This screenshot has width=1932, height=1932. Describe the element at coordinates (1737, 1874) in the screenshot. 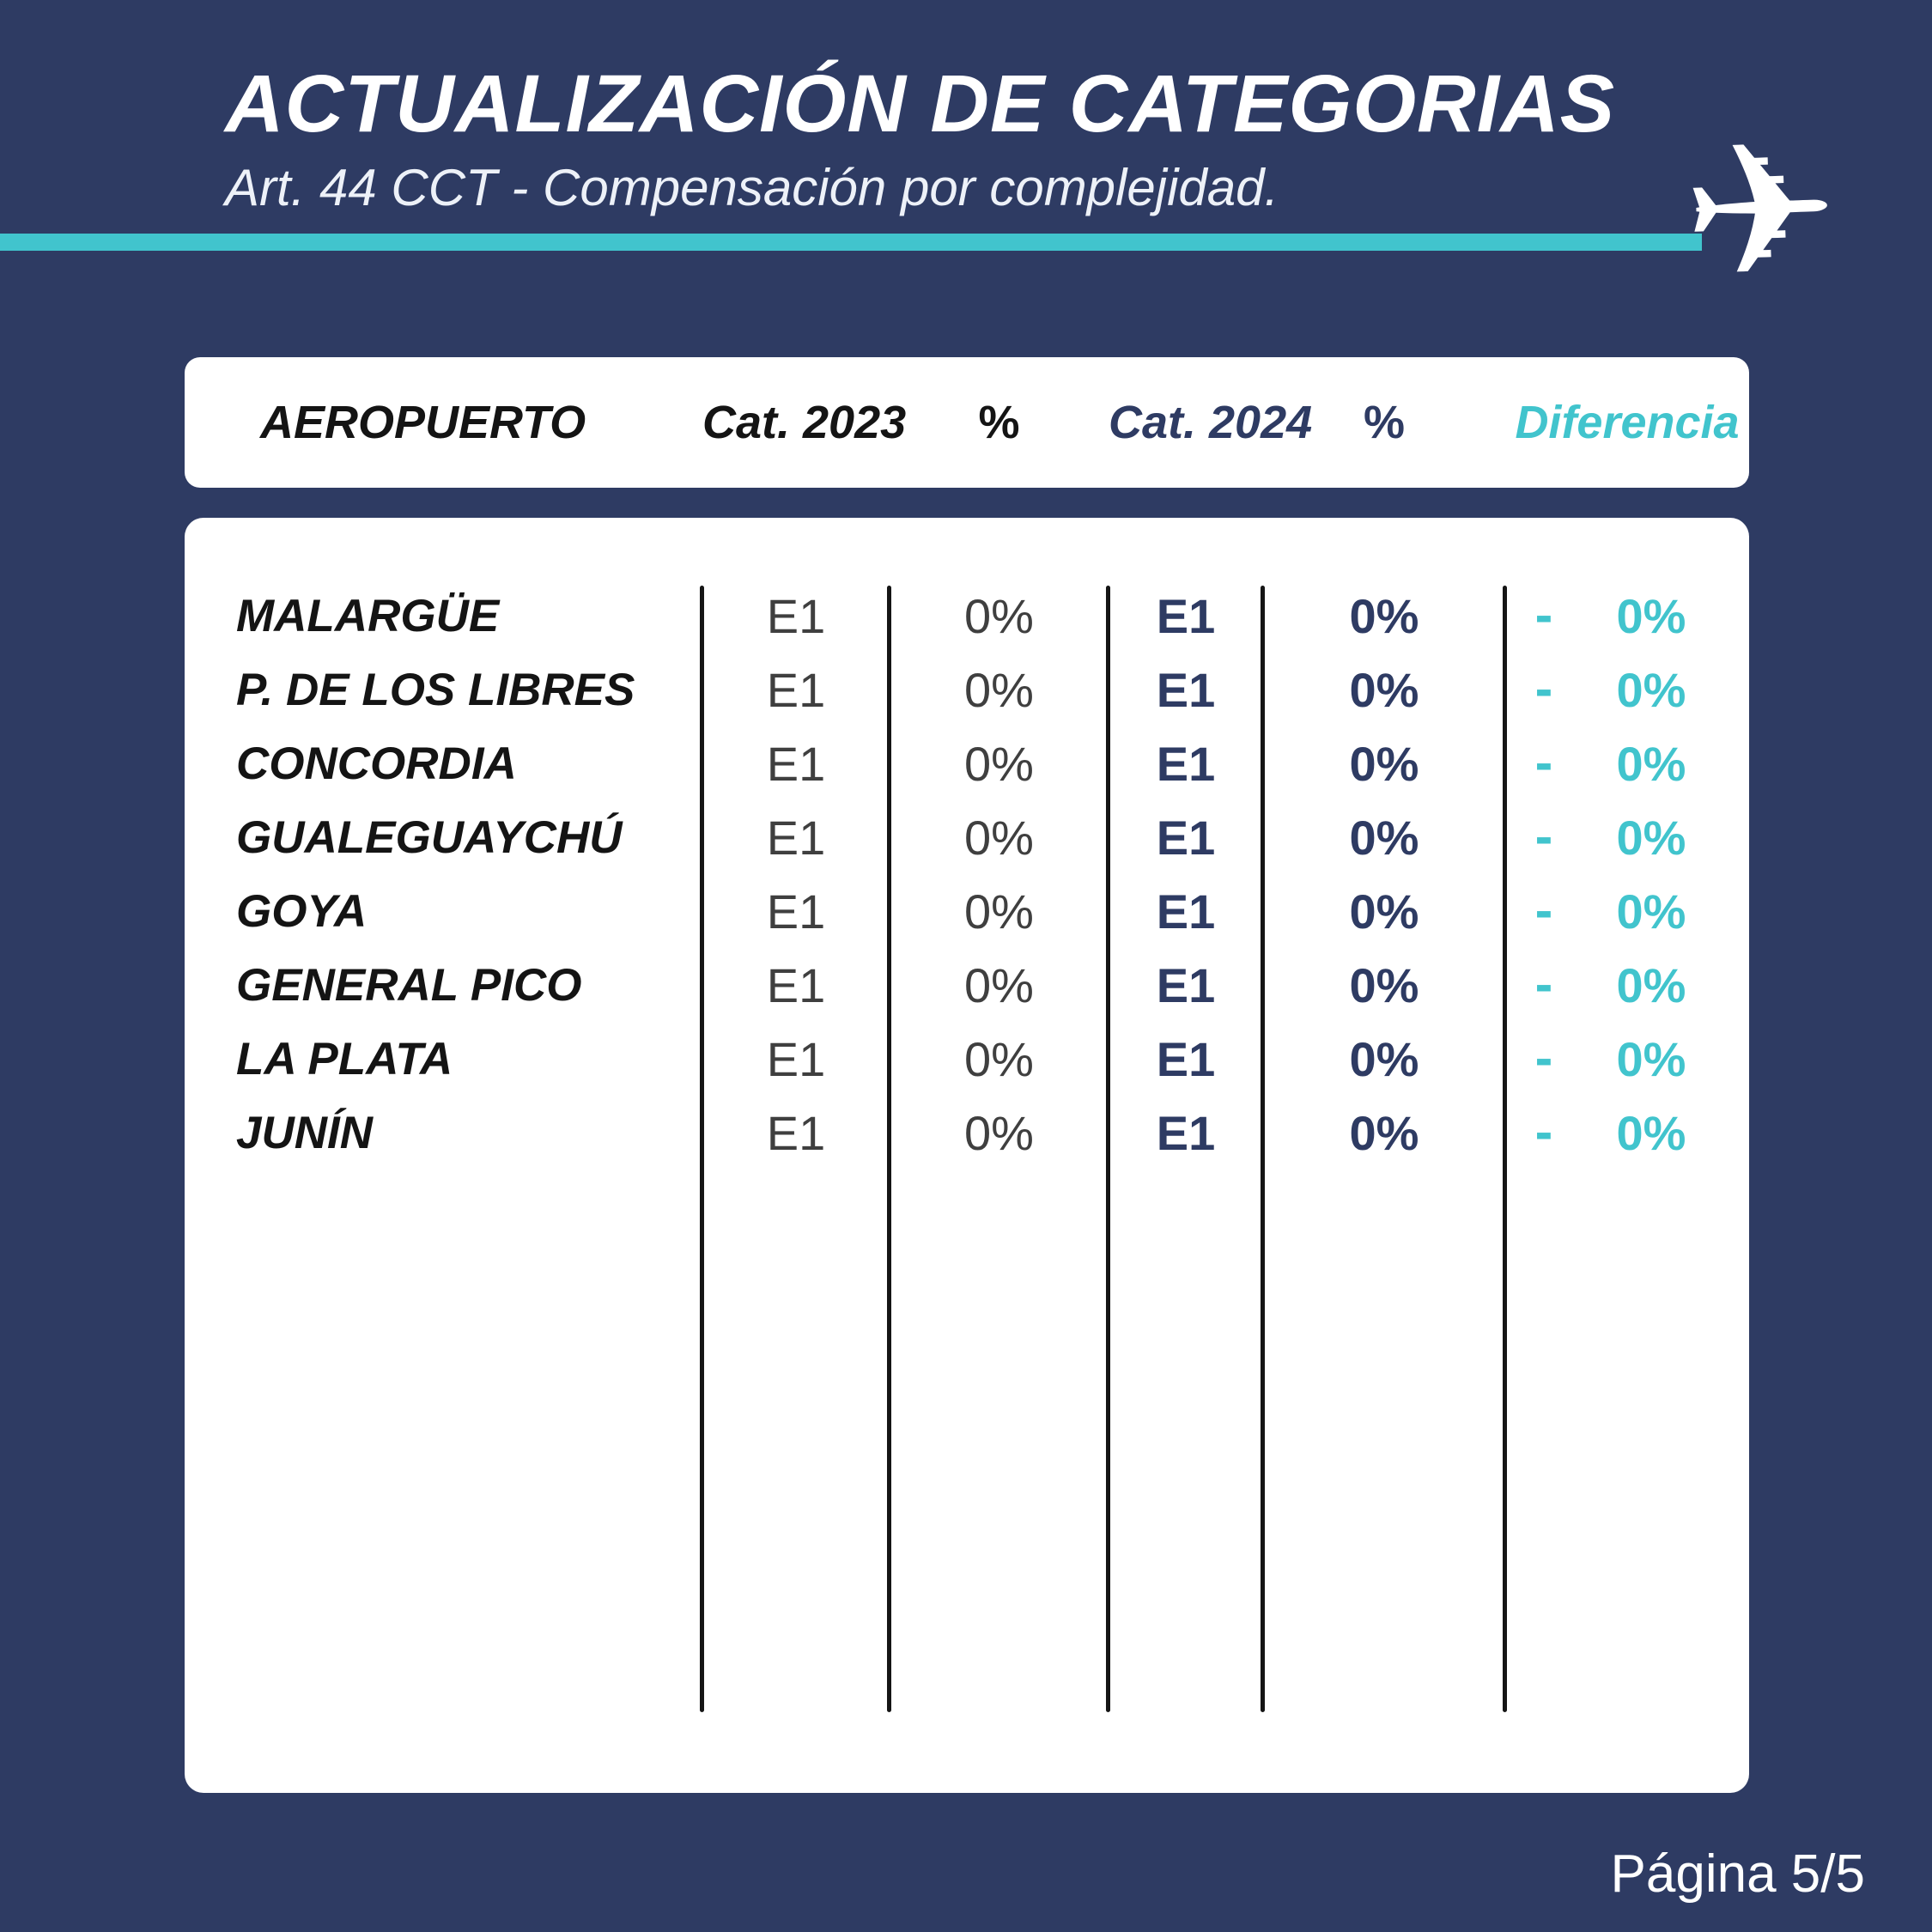

I see `page-indicator: Página 5/5` at that location.